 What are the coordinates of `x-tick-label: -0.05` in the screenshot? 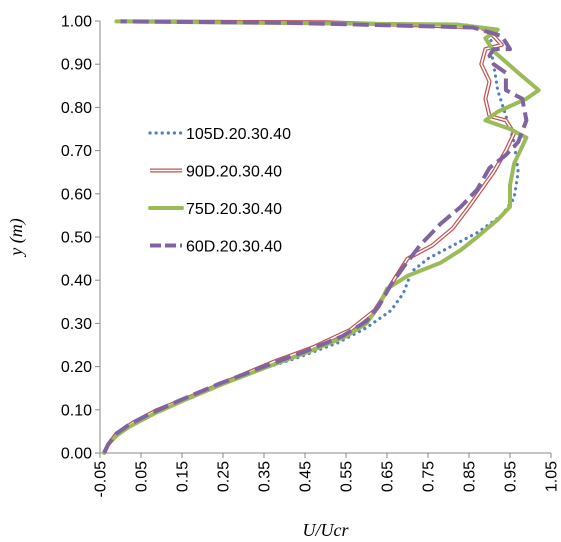 It's located at (101, 479).